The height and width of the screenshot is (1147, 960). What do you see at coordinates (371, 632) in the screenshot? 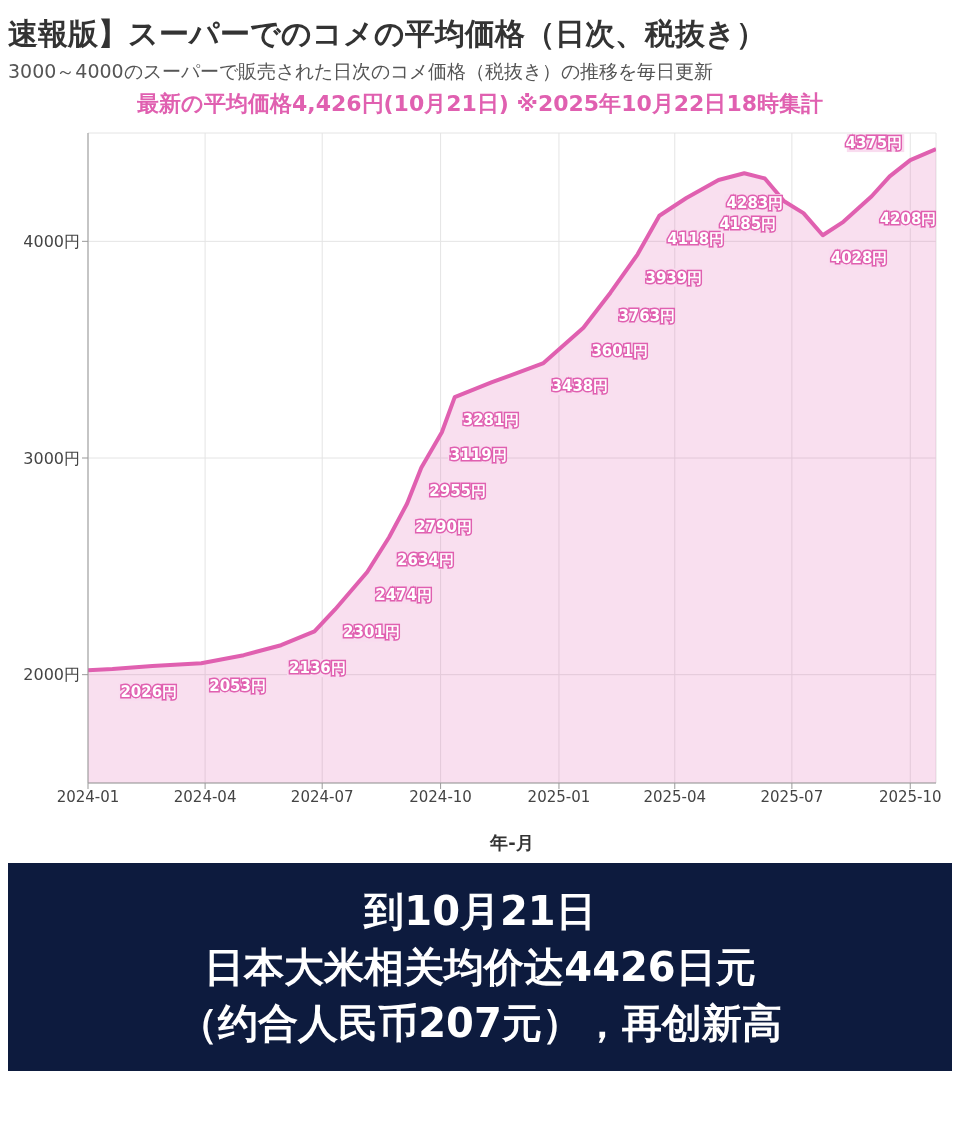
I see `data-label: 2301円` at bounding box center [371, 632].